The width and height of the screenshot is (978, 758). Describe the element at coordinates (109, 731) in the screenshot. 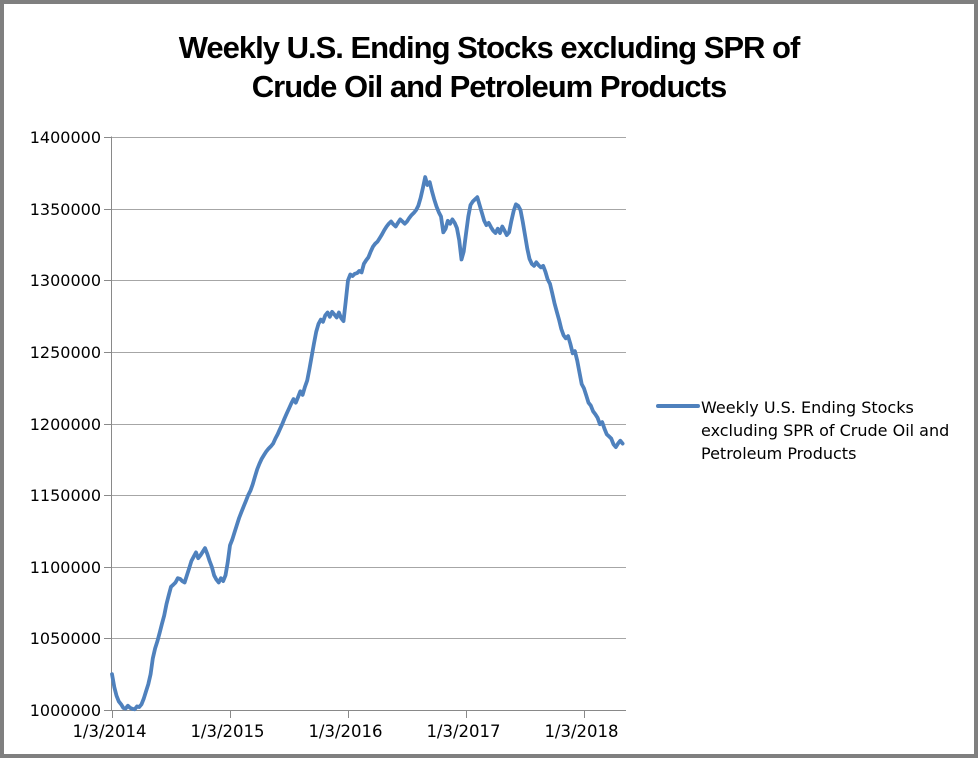

I see `x-axis-label: 1/3/2014` at that location.